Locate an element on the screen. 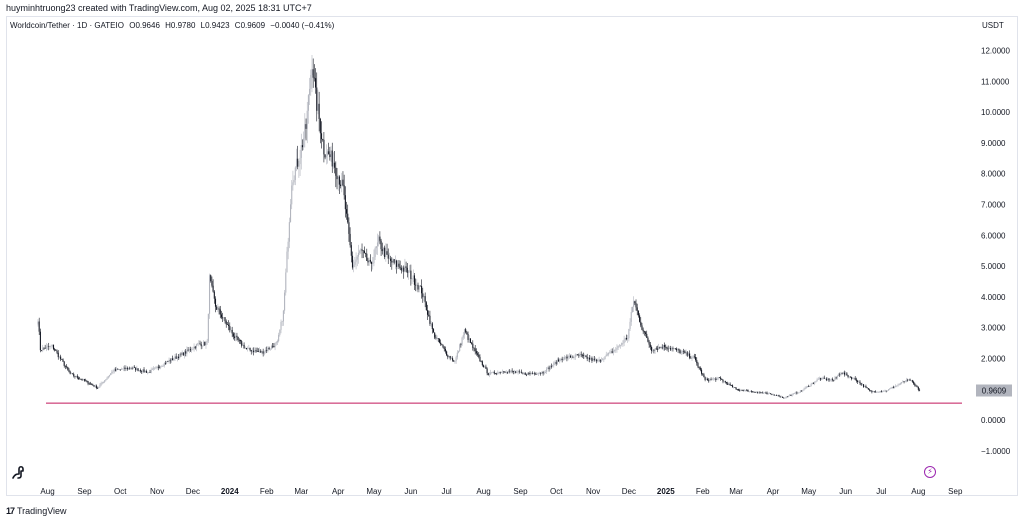  symbol-title: Worldcoin/Tether · 1D · GATEIO is located at coordinates (67, 25).